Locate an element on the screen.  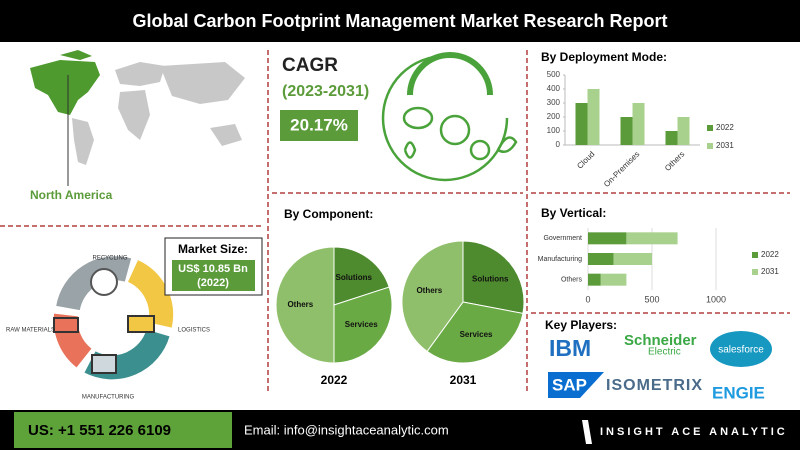
header-bar is located at coordinates (400, 21).